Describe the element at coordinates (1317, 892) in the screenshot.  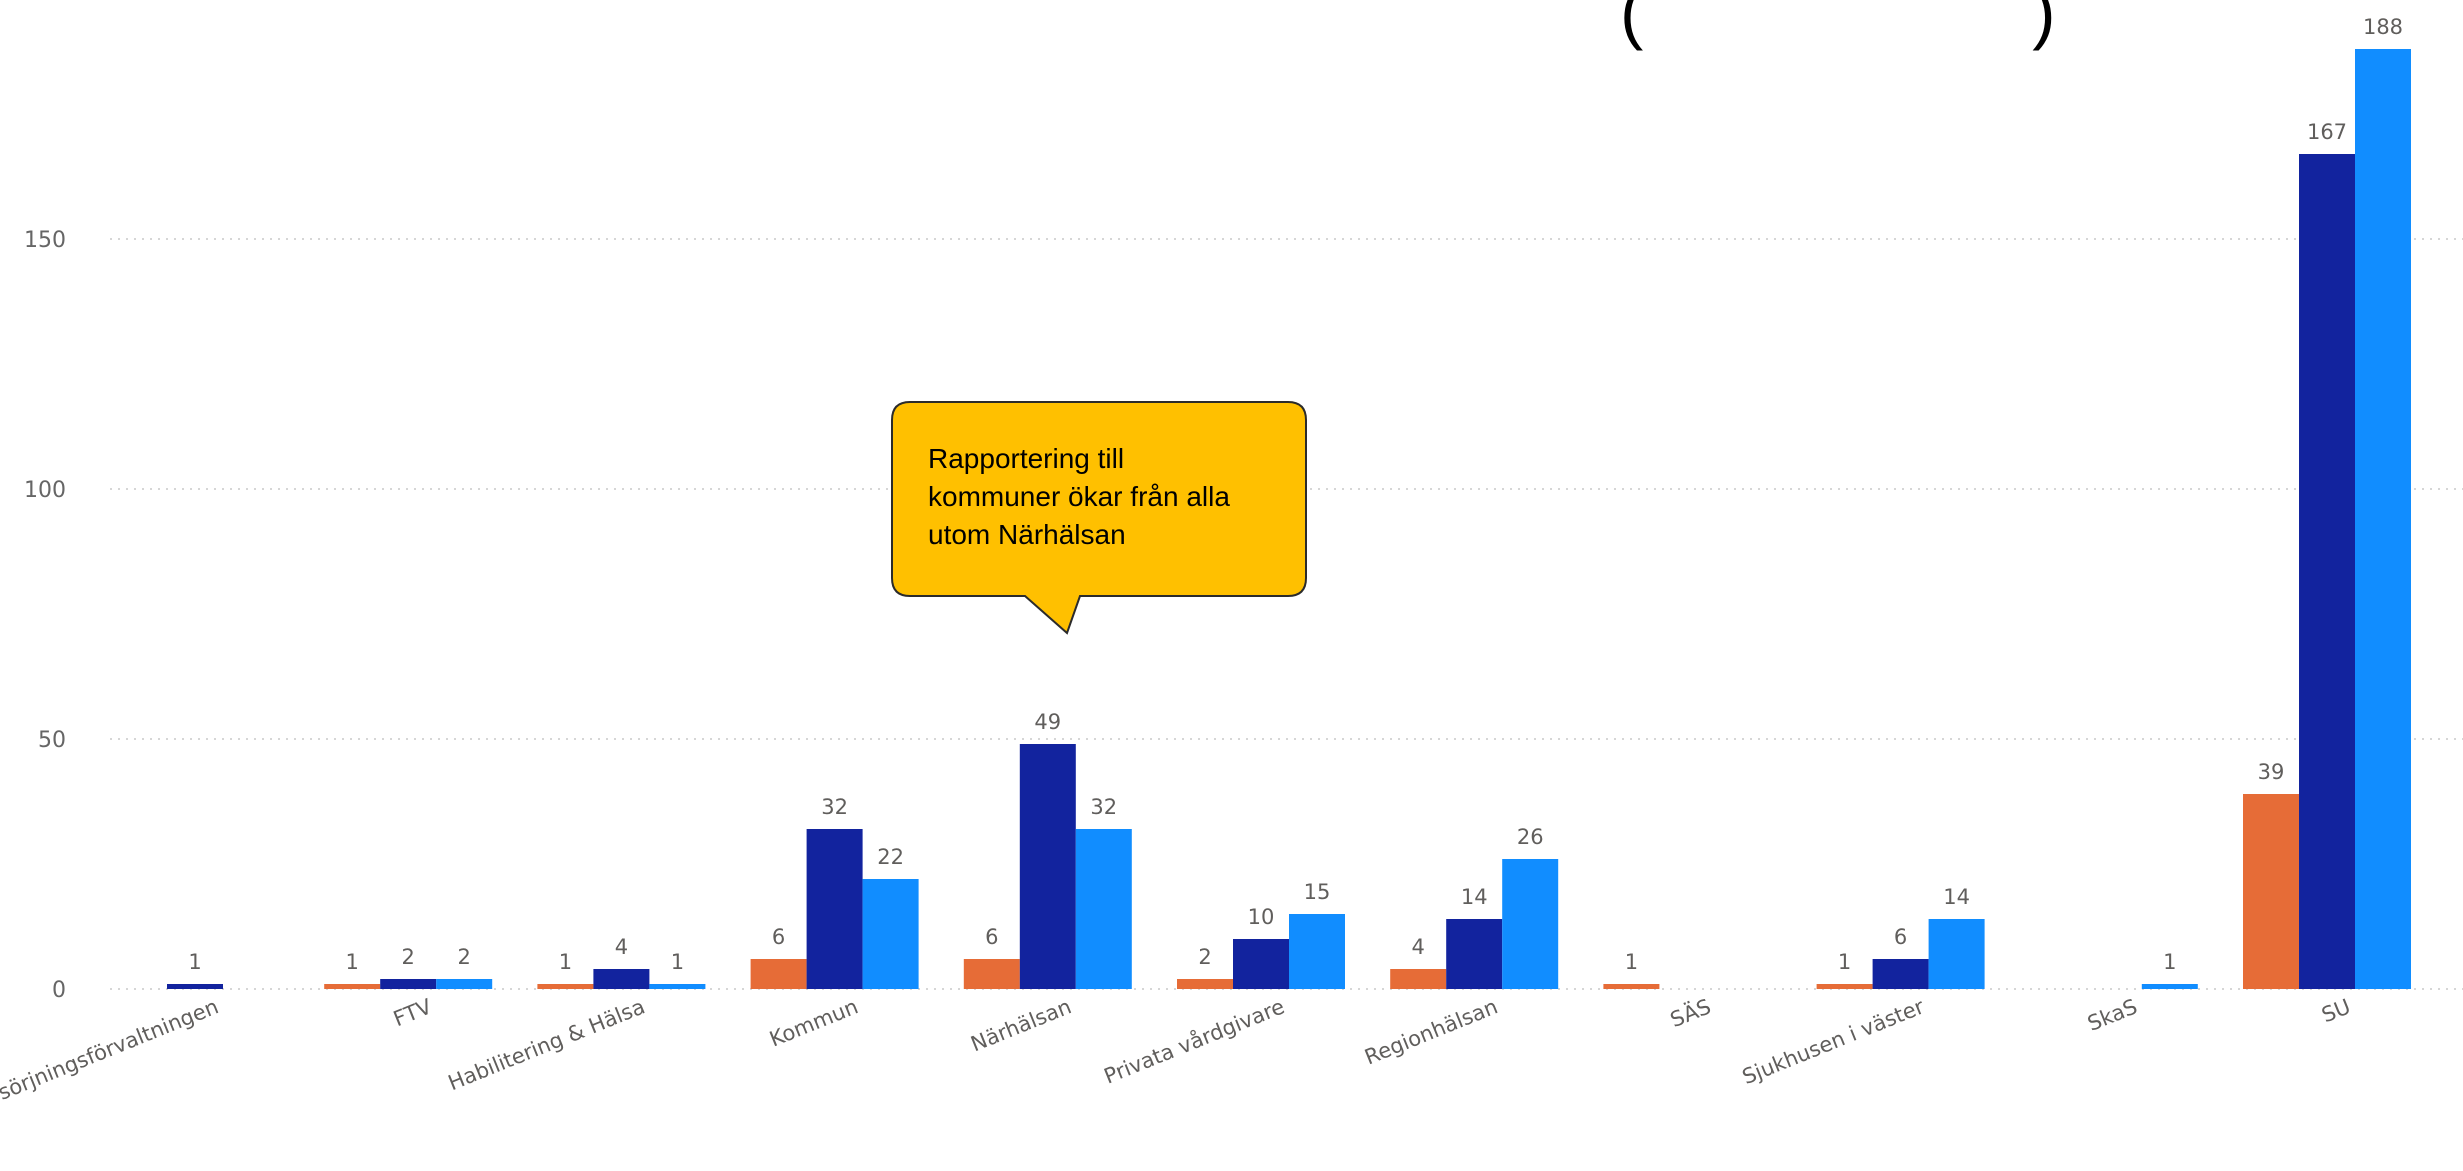
I see `data-label: 15` at that location.